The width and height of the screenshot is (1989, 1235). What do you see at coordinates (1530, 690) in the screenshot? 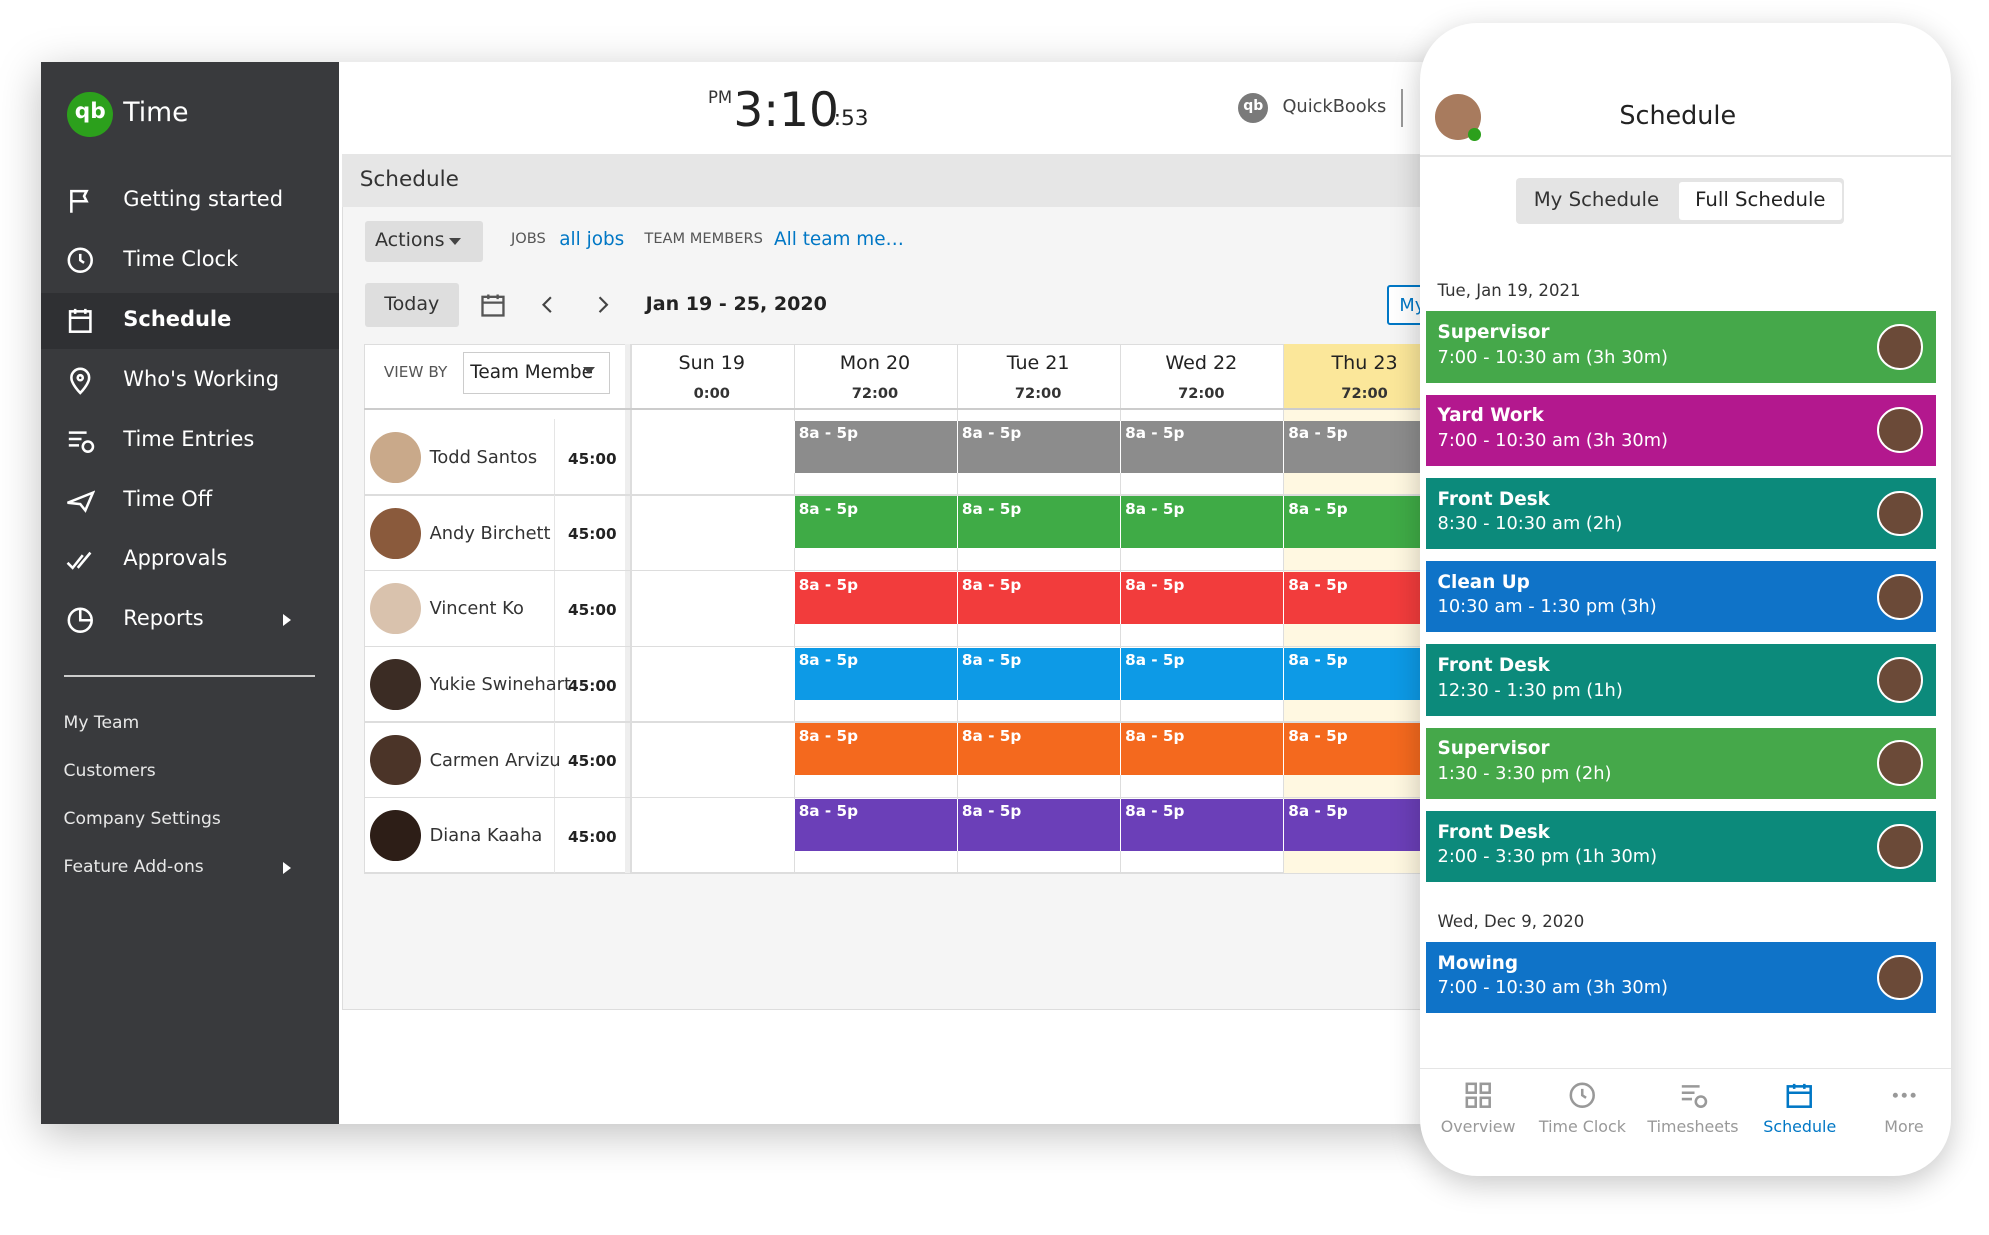
I see `shift-time: 12:30 - 1:30 pm (1h)` at bounding box center [1530, 690].